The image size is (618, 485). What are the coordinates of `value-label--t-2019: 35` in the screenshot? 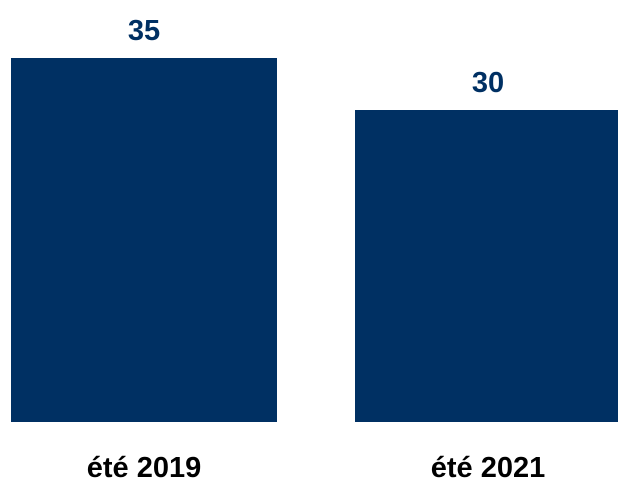 It's located at (144, 31).